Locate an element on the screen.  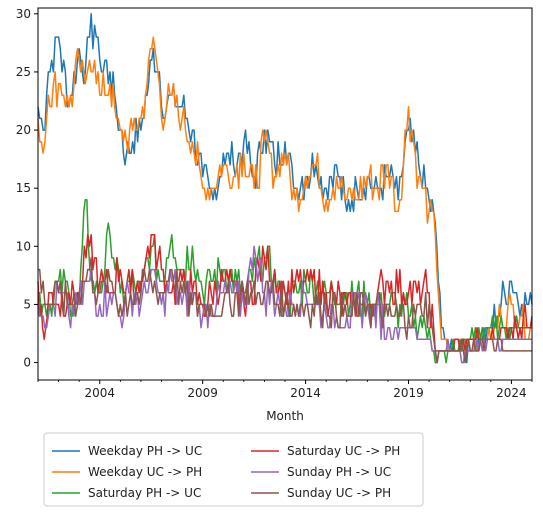
y-tick-label: 30 is located at coordinates (23, 14).